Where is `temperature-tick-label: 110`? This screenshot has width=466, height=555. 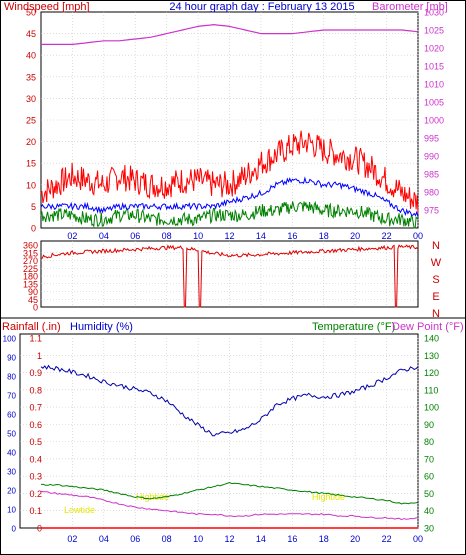 temperature-tick-label: 110 is located at coordinates (431, 390).